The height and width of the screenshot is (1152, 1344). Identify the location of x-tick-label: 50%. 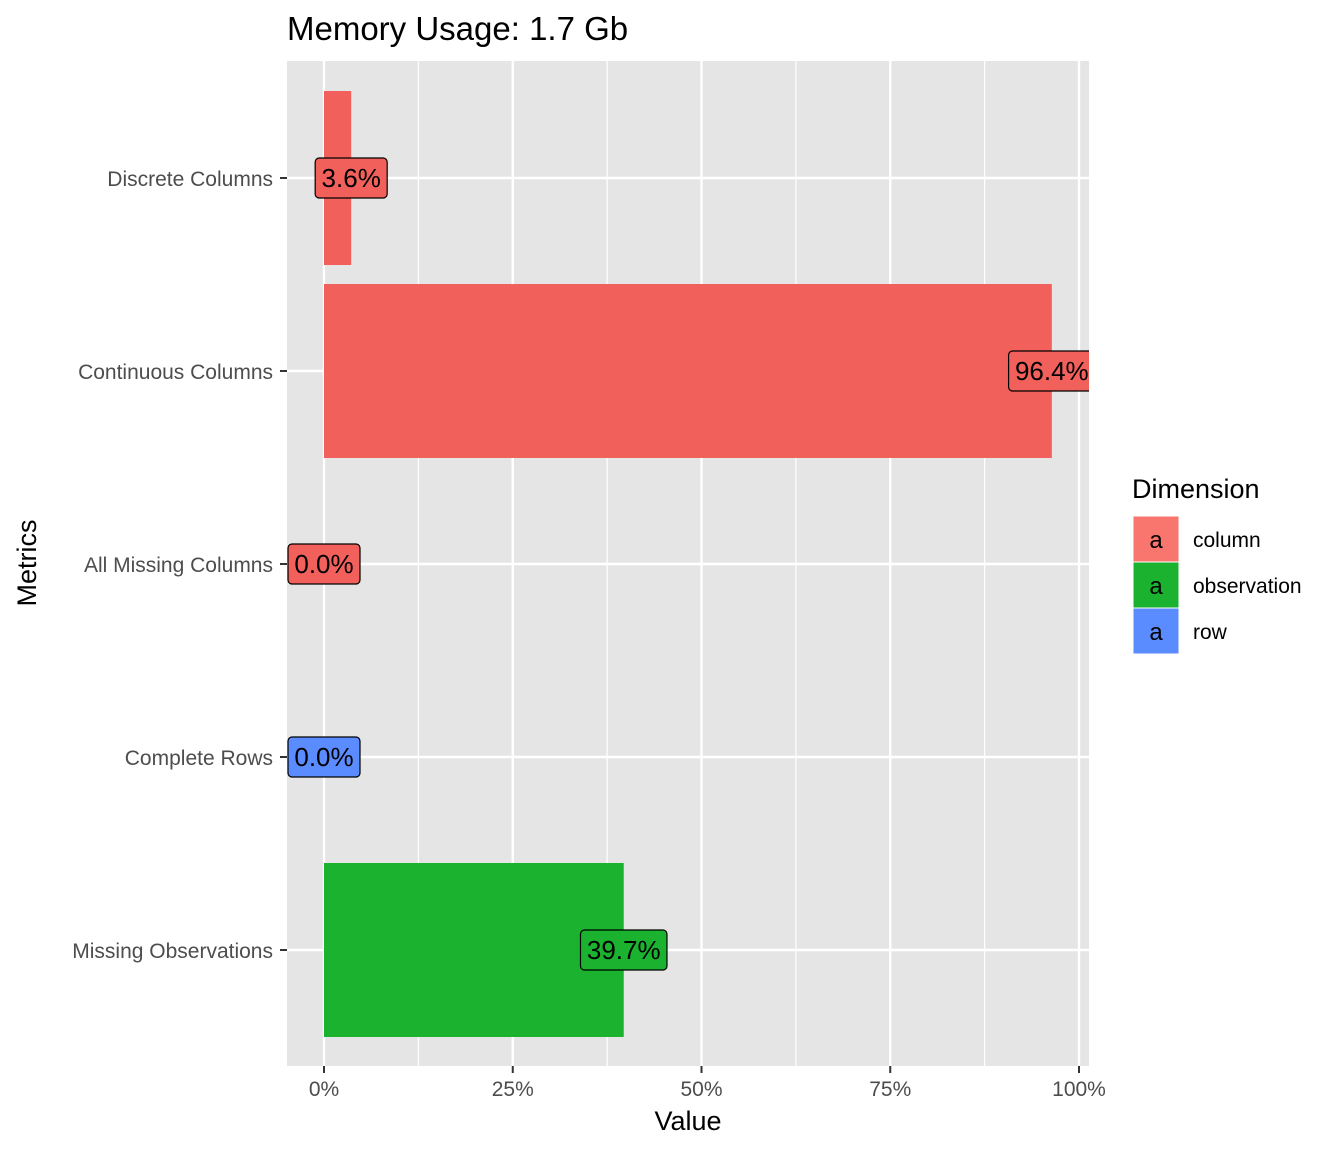
(701, 1089).